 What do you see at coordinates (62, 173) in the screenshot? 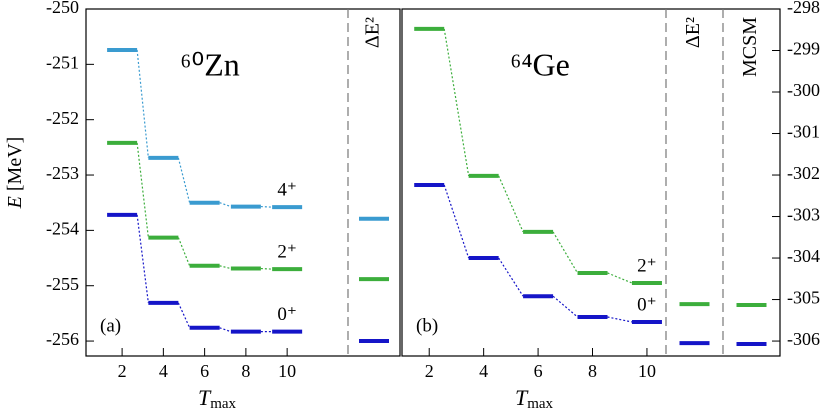
I see `y-tick-label: -253` at bounding box center [62, 173].